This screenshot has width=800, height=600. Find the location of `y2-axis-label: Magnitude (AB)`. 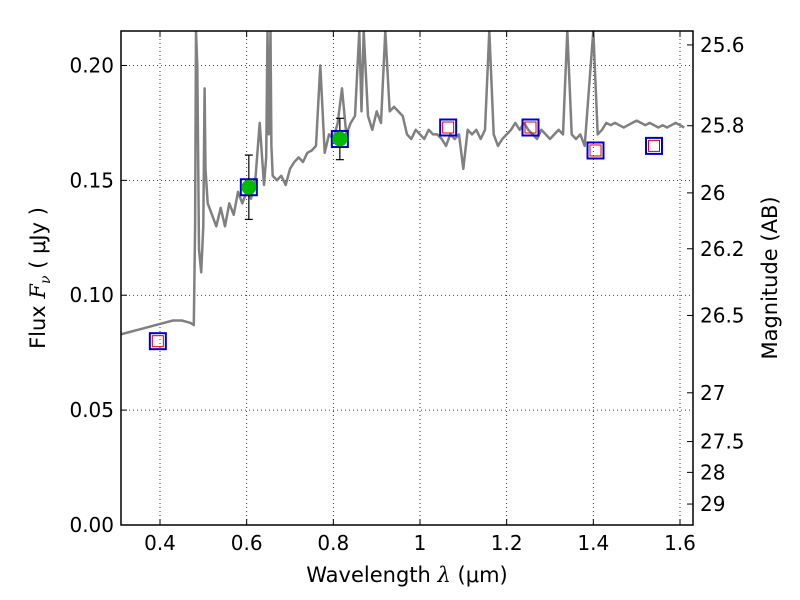

y2-axis-label: Magnitude (AB) is located at coordinates (770, 277).